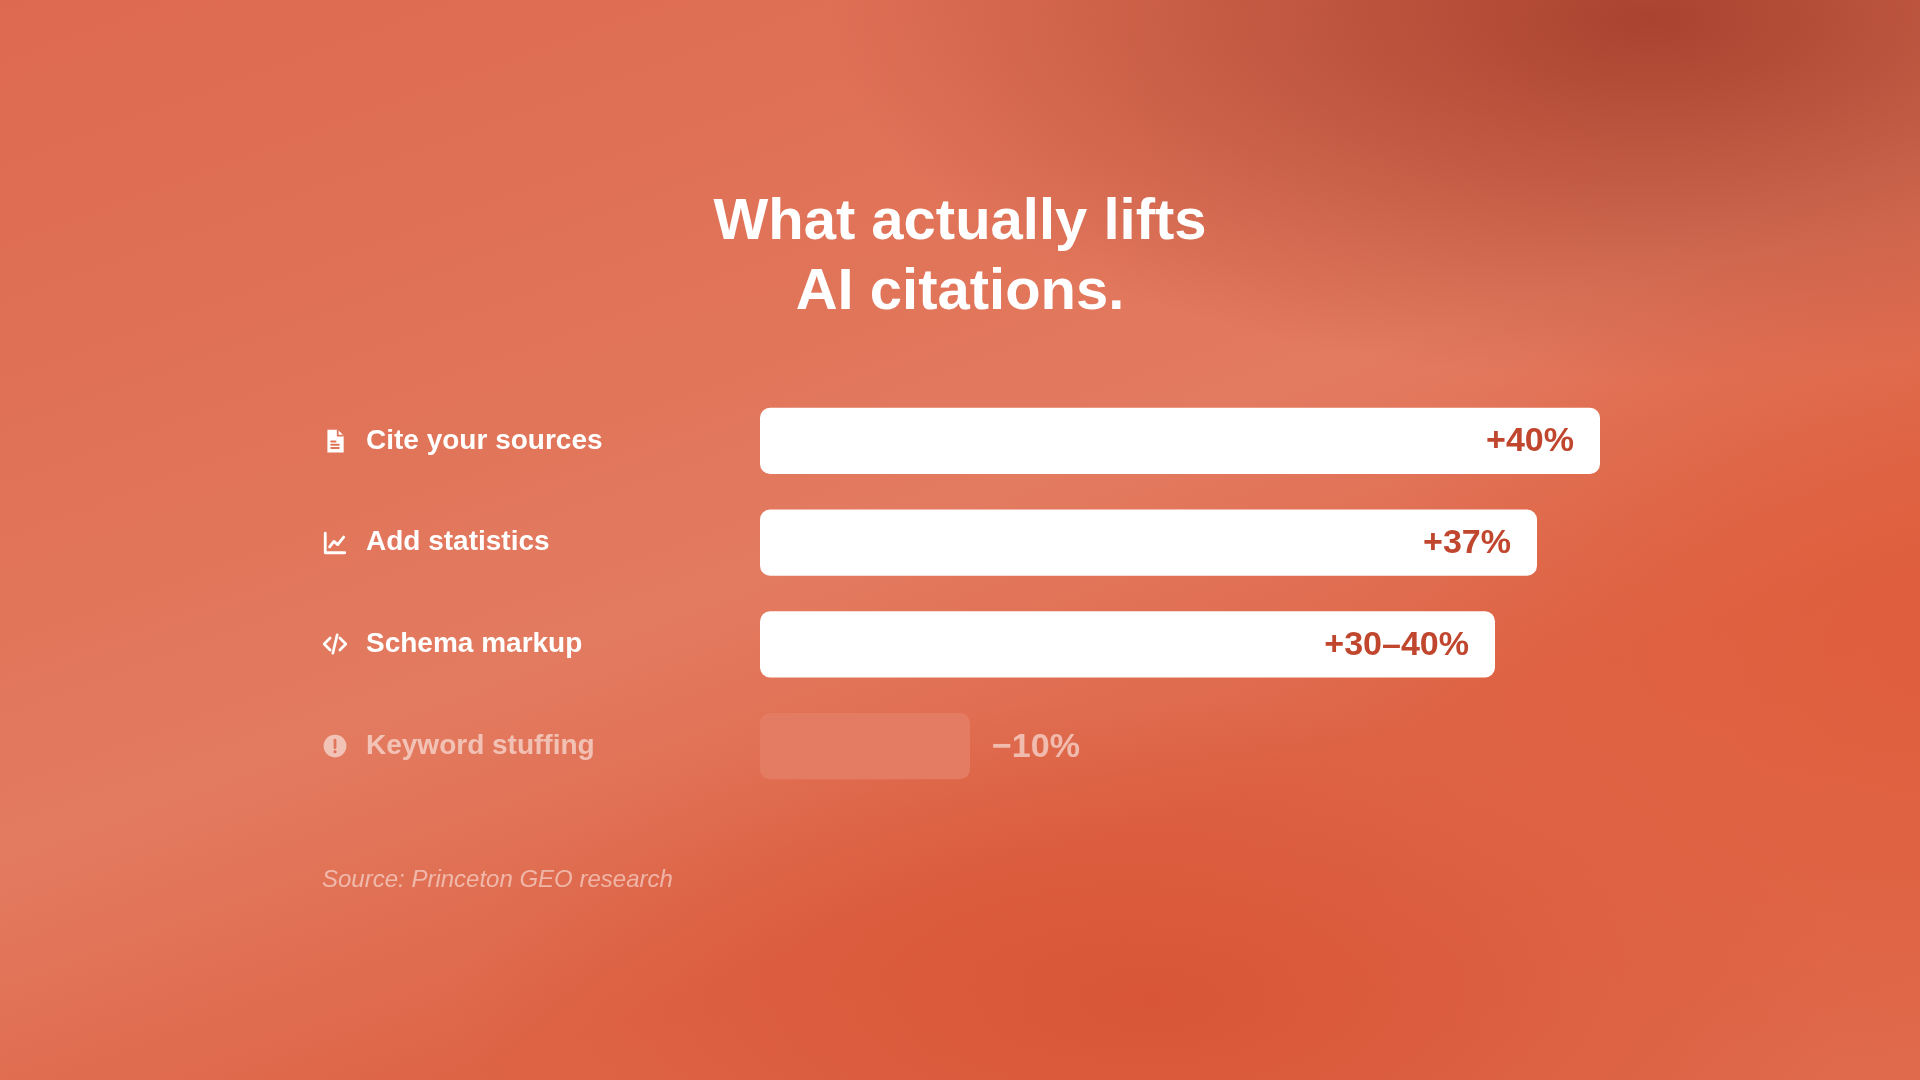 The image size is (1920, 1080). Describe the element at coordinates (458, 541) in the screenshot. I see `y-tick-label: Add statistics` at that location.